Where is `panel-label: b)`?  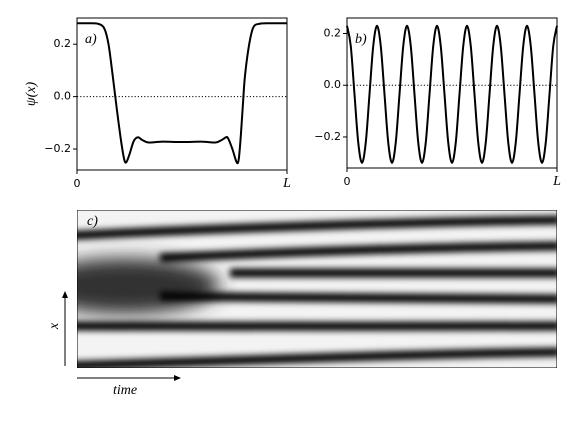 panel-label: b) is located at coordinates (361, 39).